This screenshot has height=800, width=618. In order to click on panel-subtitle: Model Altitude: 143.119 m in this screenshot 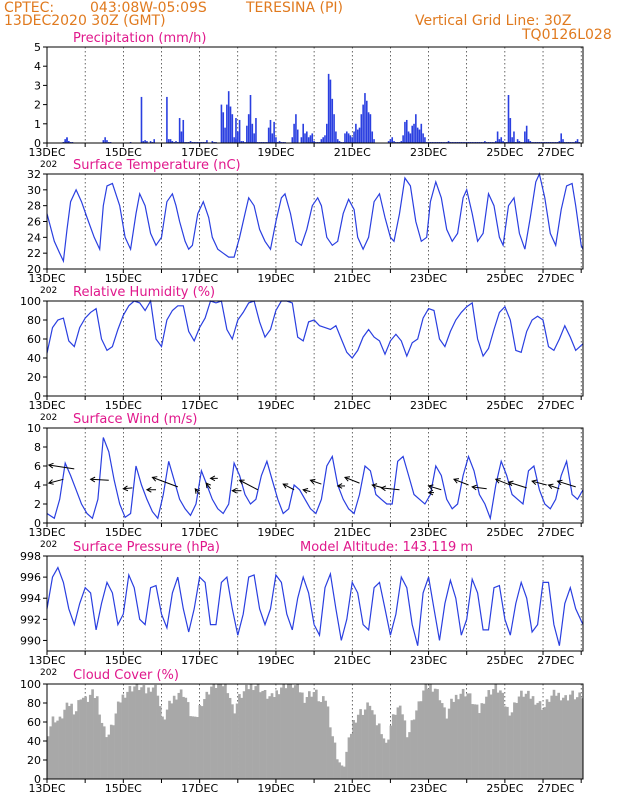, I will do `click(386, 547)`.